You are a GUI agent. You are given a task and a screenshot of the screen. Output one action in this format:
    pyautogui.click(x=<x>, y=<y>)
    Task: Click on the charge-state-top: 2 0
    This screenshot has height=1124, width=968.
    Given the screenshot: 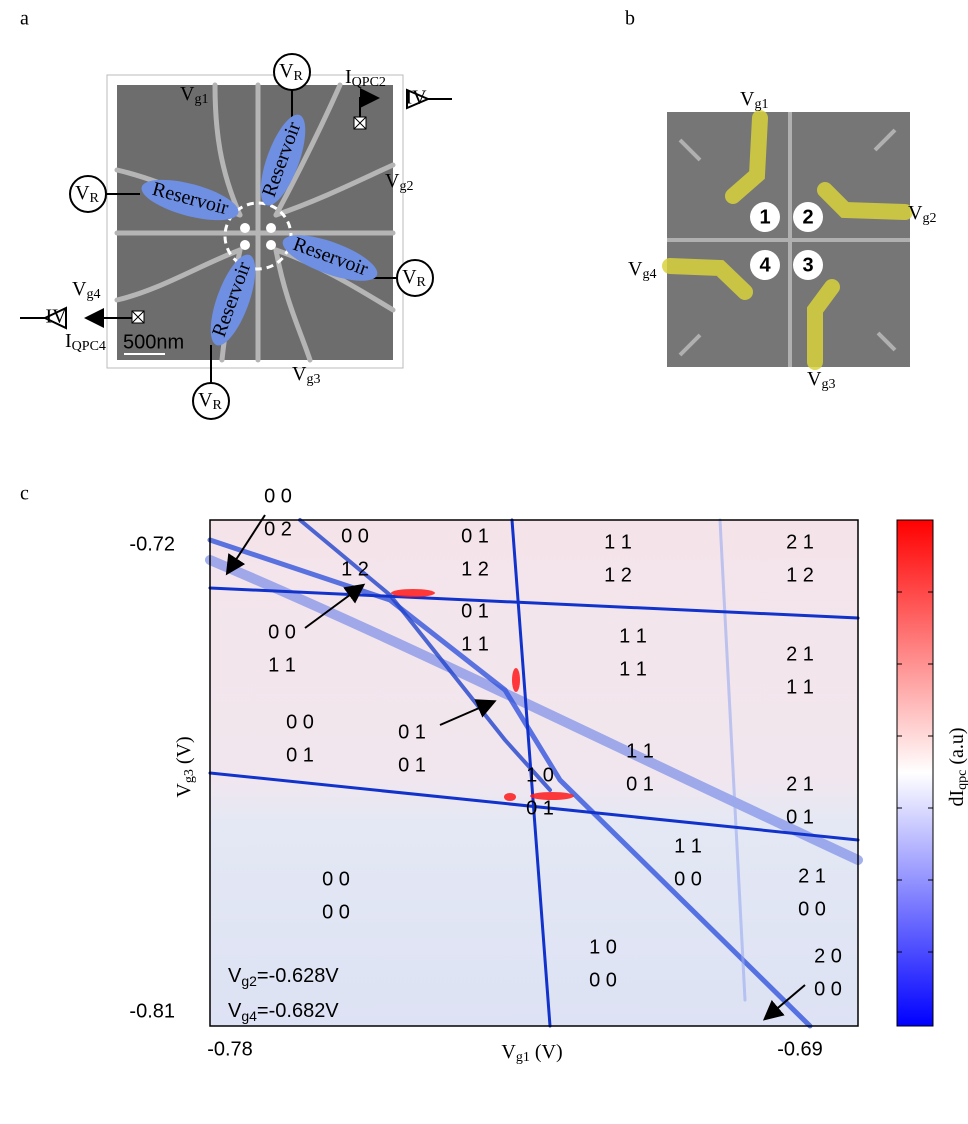 What is the action you would take?
    pyautogui.click(x=828, y=956)
    